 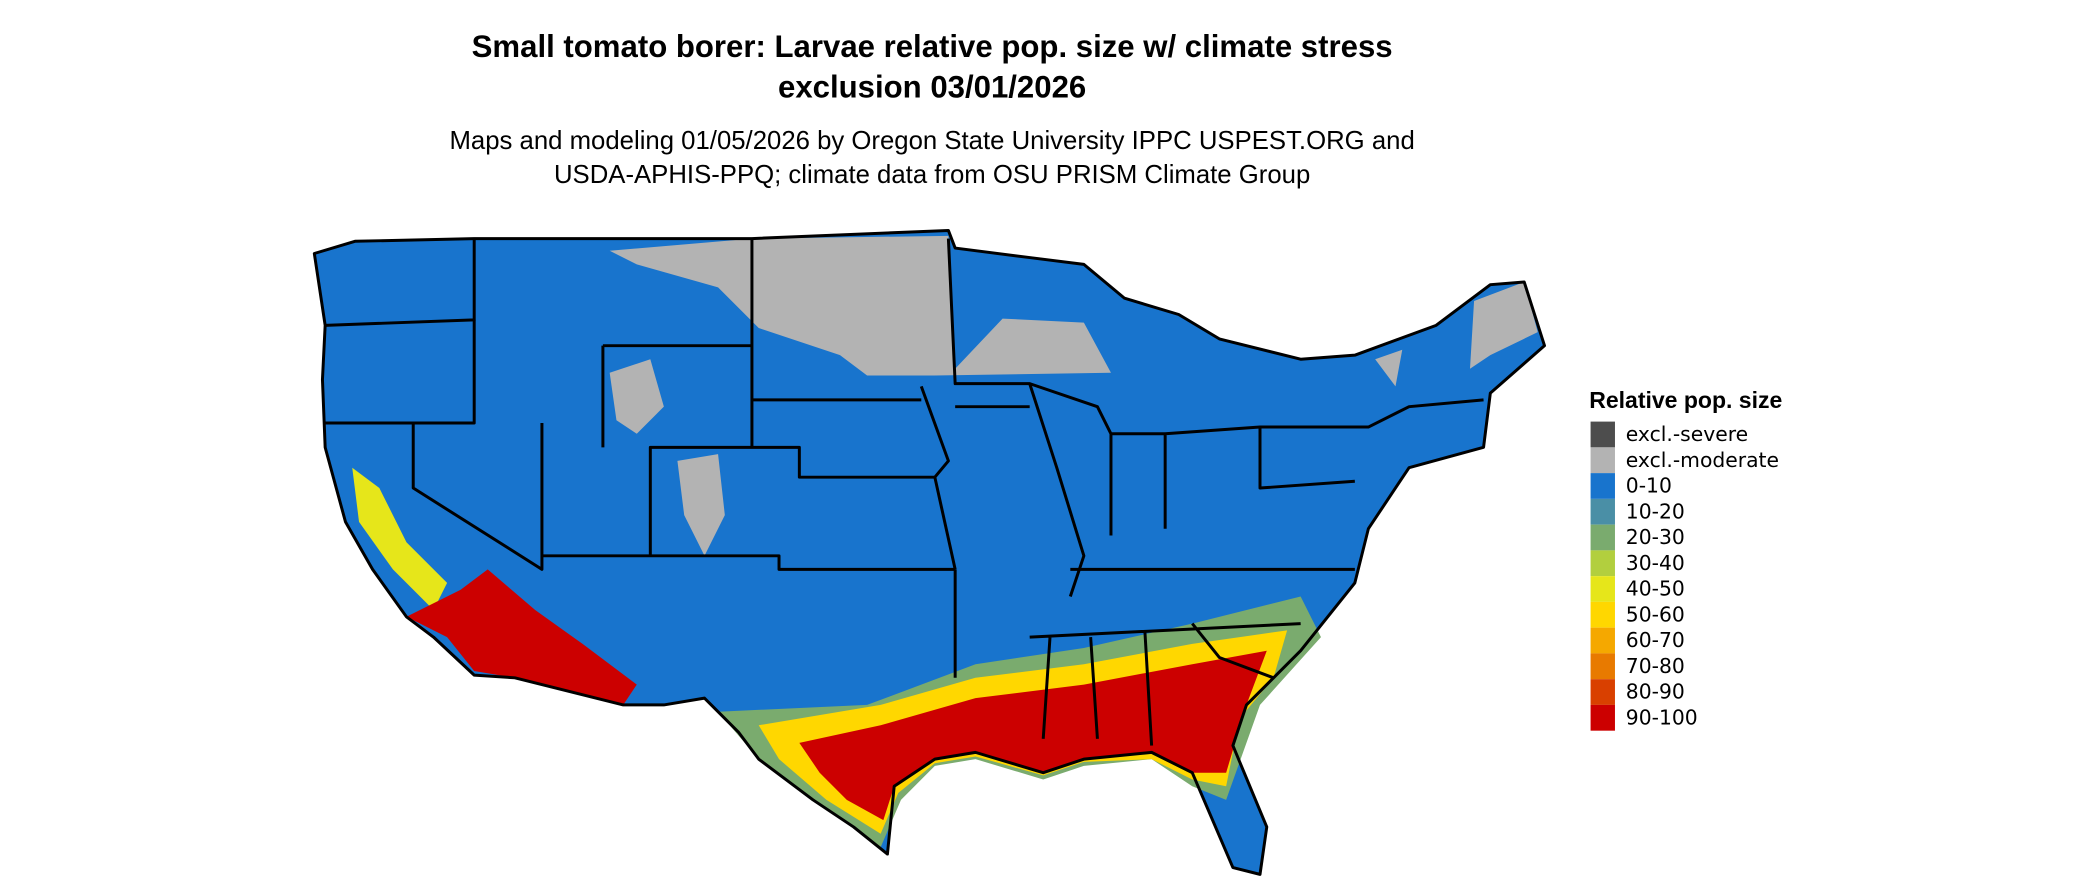 What do you see at coordinates (1655, 692) in the screenshot?
I see `legend-label: 80-90` at bounding box center [1655, 692].